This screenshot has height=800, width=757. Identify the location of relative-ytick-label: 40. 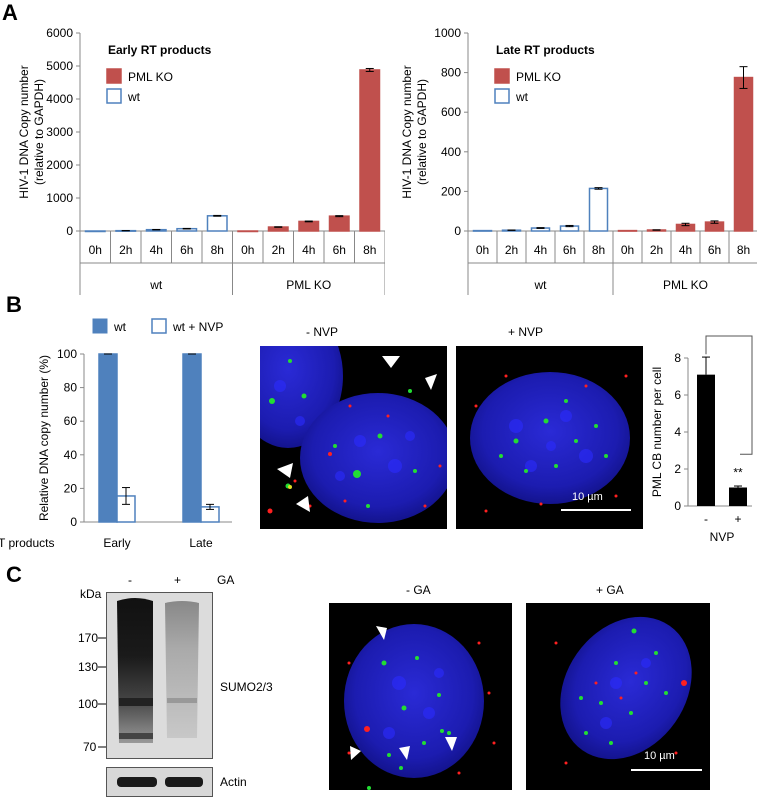
(71, 455).